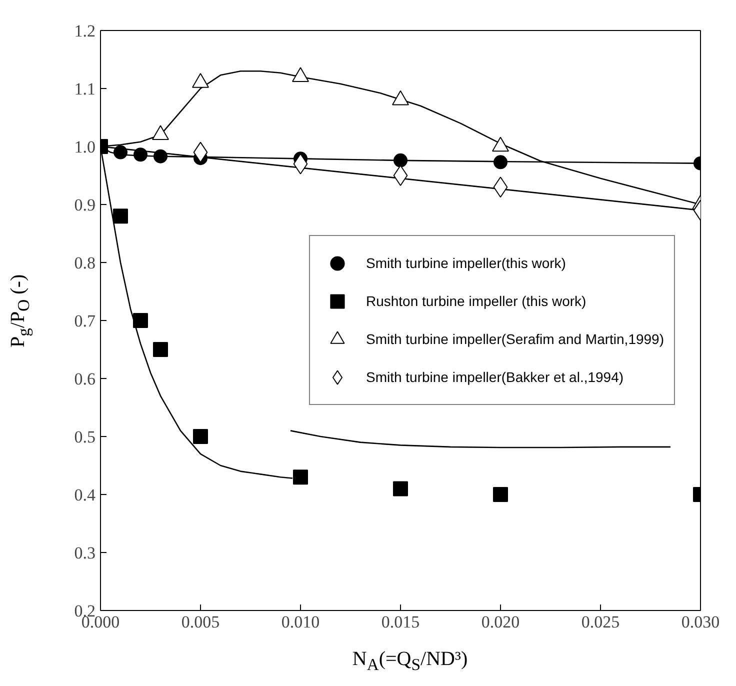  I want to click on y-tick-label: 0.6, so click(85, 379).